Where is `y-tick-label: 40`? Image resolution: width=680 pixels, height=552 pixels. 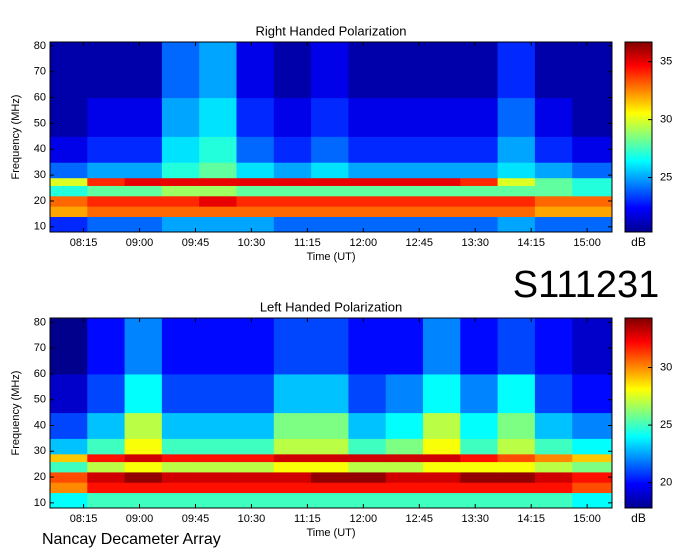 y-tick-label: 40 is located at coordinates (40, 149).